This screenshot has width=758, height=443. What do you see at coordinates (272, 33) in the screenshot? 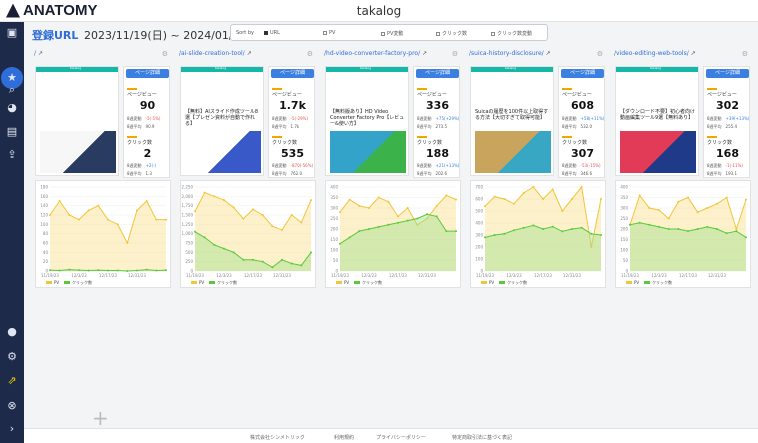
I see `sort-option-url: URL` at bounding box center [272, 33].